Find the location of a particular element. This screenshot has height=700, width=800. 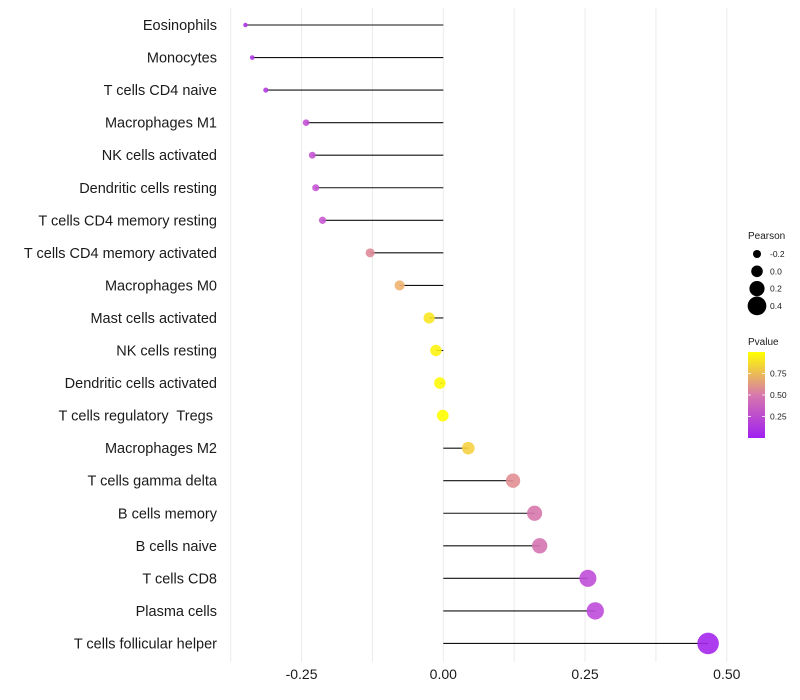

y-tick-label: NK cells activated is located at coordinates (159, 156).